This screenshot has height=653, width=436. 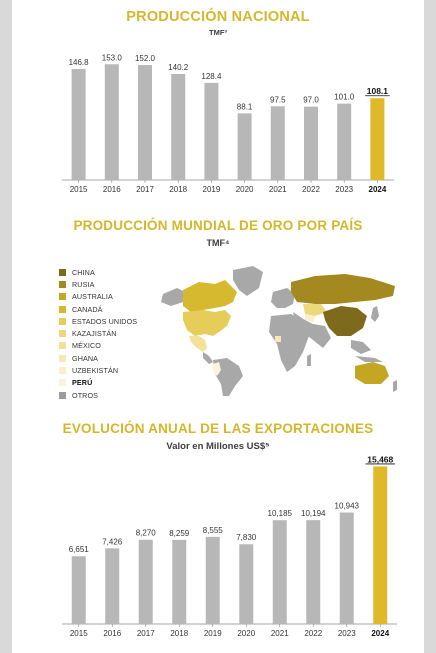 I want to click on kazakhstan-shape, so click(x=315, y=310).